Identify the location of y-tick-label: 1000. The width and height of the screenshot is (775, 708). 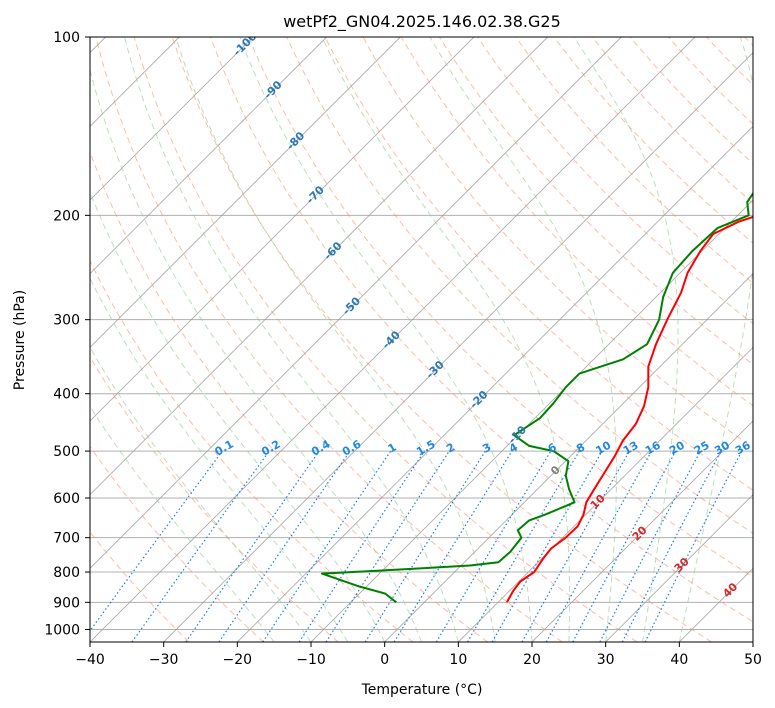
(62, 630).